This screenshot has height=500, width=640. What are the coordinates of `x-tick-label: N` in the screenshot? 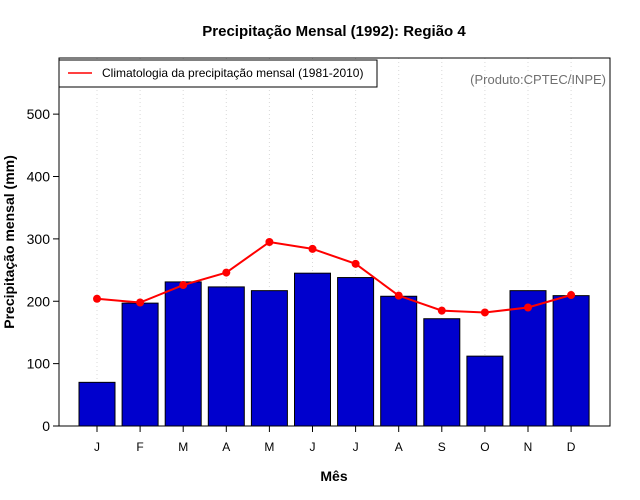 It's located at (528, 447).